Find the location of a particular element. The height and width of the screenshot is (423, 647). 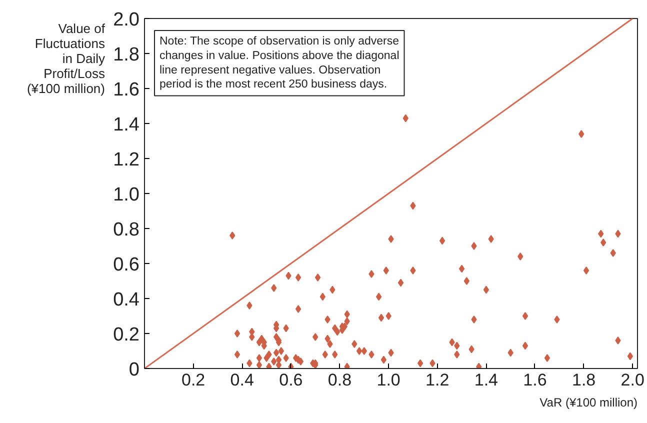

x-tick-label: 0.8 is located at coordinates (340, 380).